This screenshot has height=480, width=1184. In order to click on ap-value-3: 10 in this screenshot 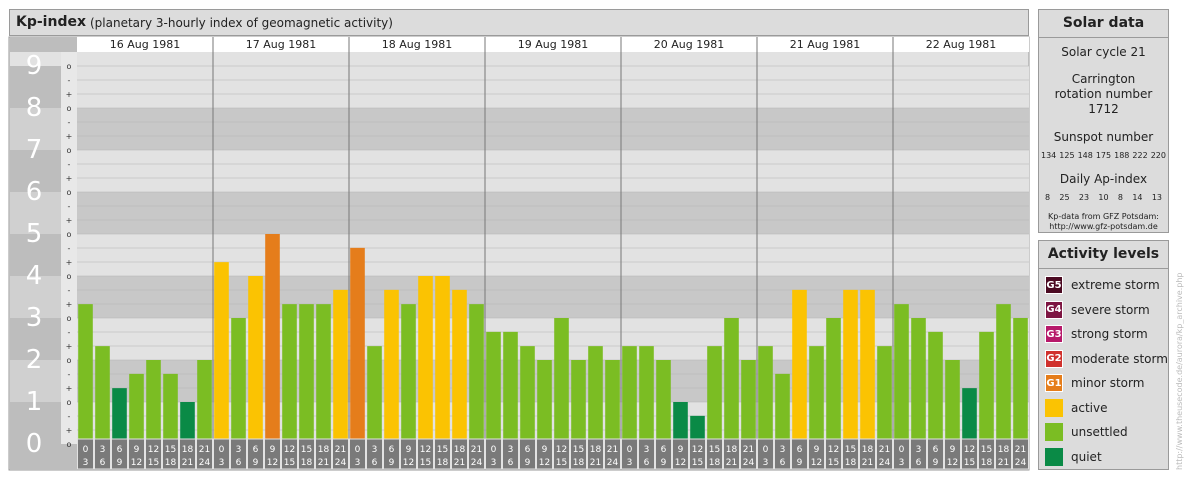, I will do `click(1103, 197)`.